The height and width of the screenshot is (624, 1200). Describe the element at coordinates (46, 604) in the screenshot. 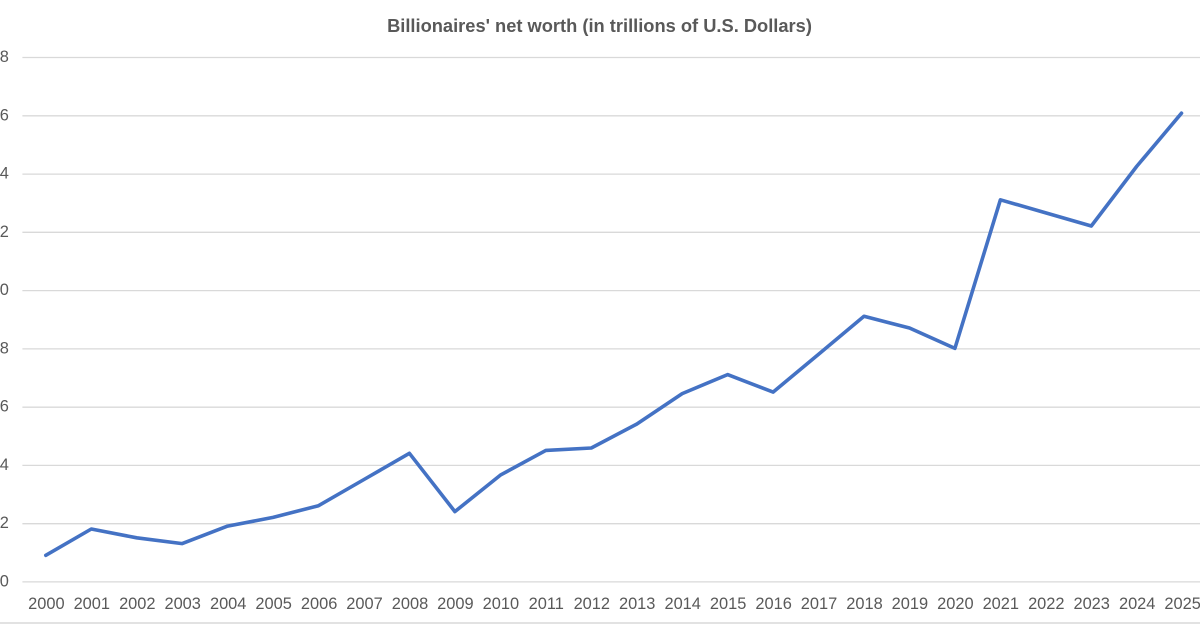

I see `svg-text: 2000` at that location.